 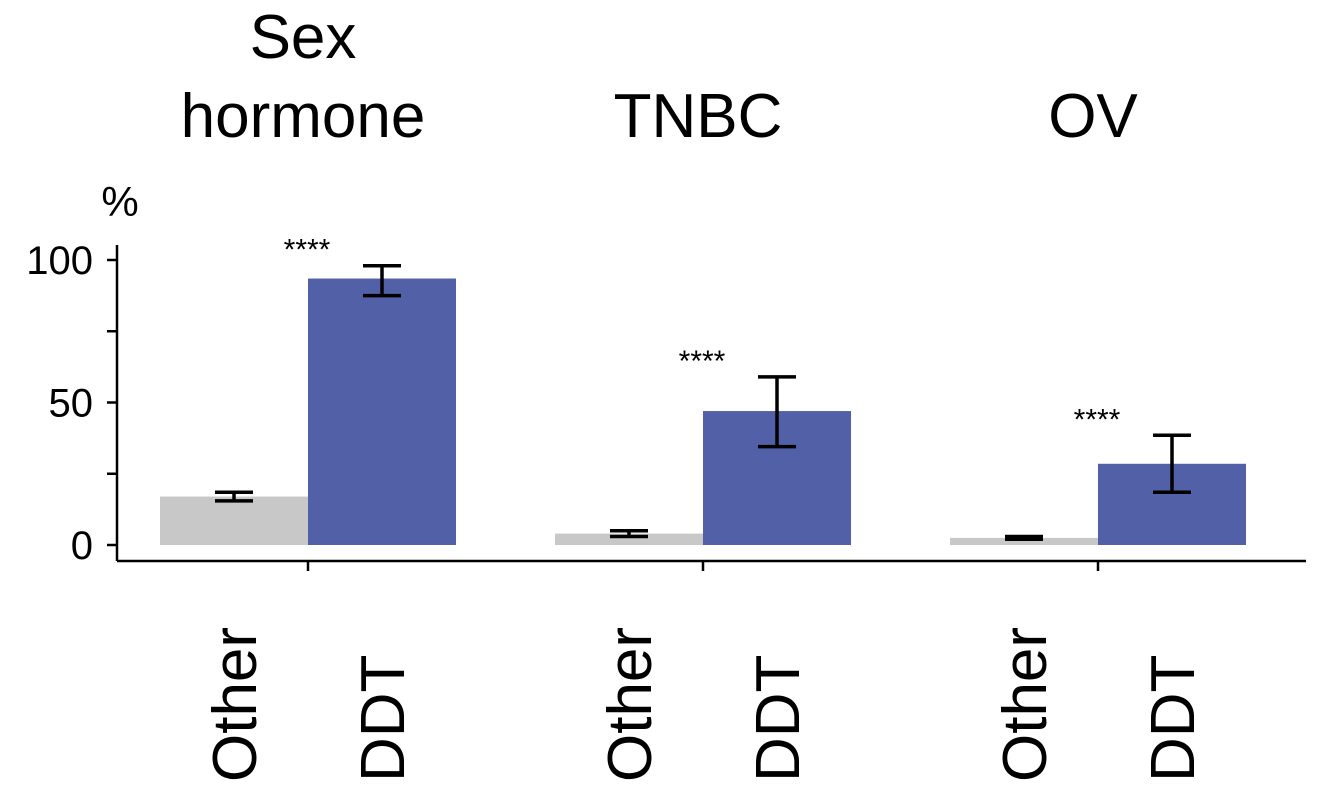 I want to click on y-tick-label: 0, so click(x=82, y=546).